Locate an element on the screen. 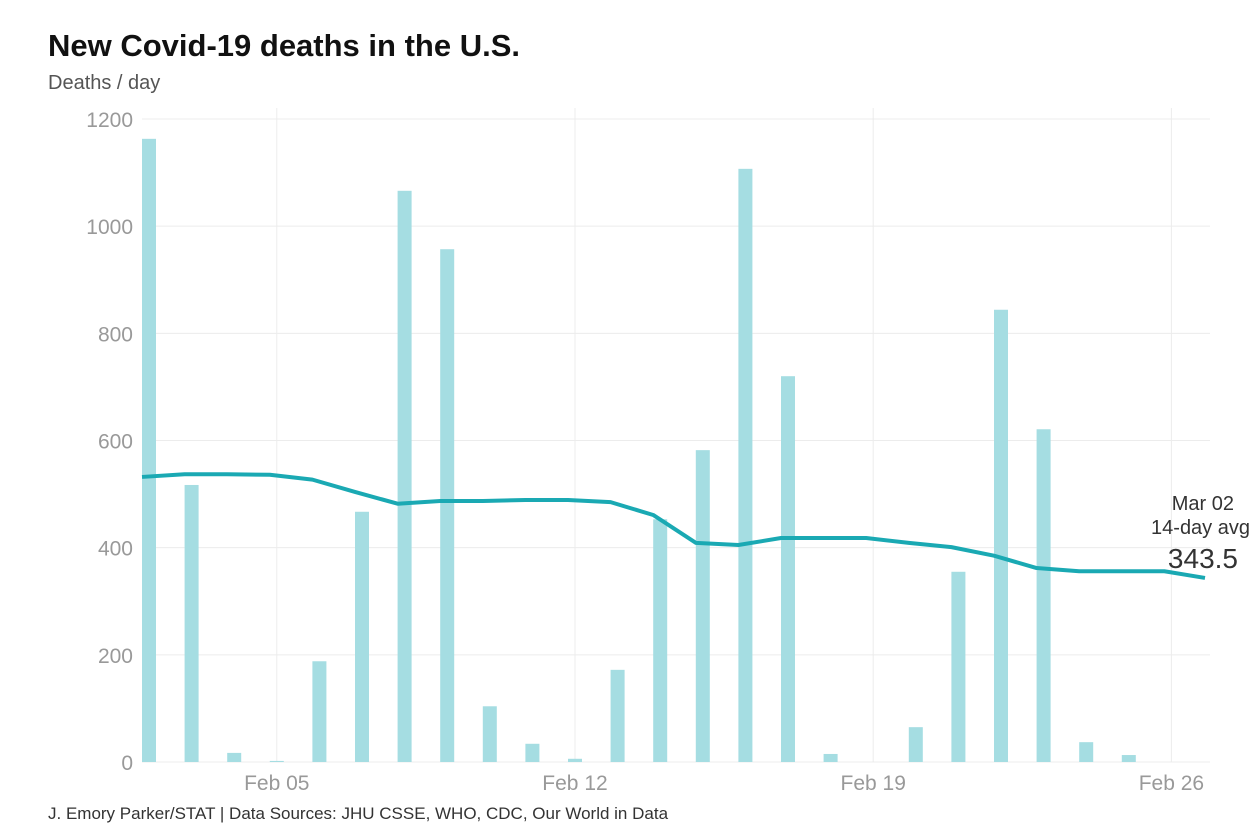  y-tick-label: 1000 is located at coordinates (109, 227).